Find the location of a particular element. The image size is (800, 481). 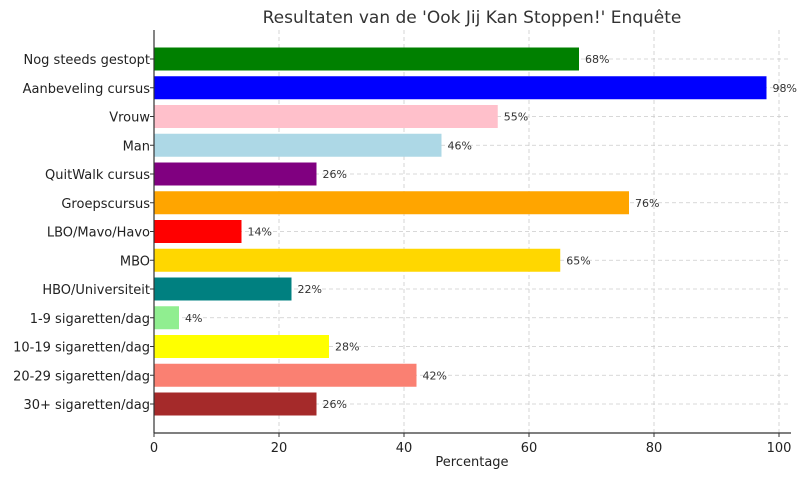

data-label: 4% is located at coordinates (193, 318).